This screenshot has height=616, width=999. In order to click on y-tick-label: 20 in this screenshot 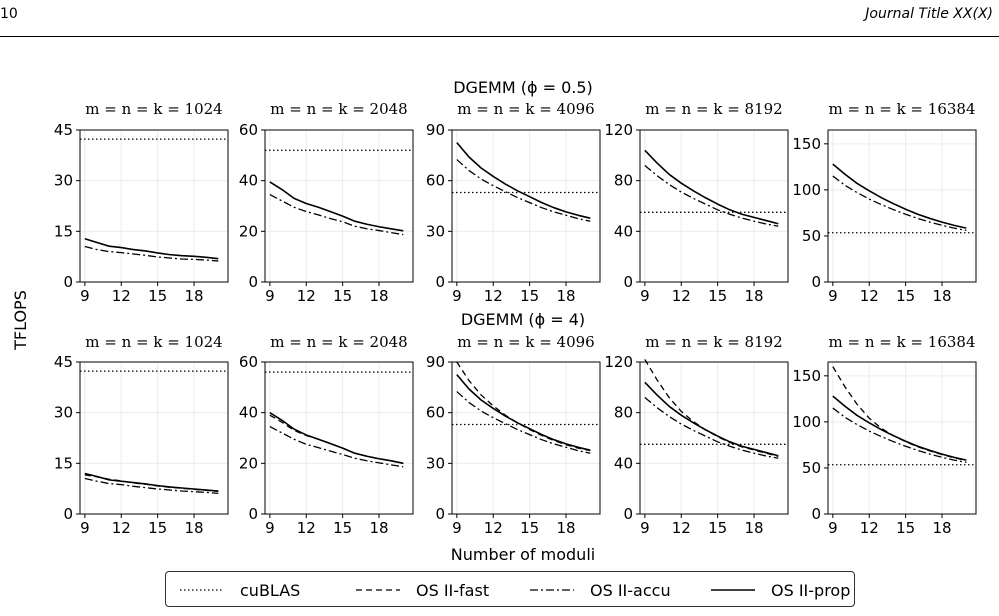, I will do `click(248, 231)`.